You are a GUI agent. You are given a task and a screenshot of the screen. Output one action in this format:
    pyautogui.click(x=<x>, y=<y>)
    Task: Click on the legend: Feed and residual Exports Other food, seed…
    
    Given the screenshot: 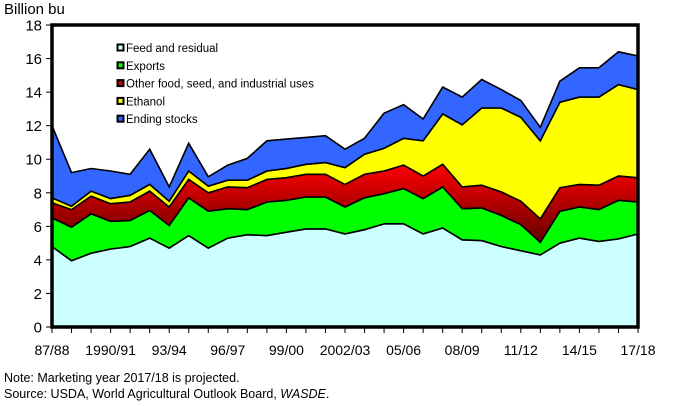 What is the action you would take?
    pyautogui.click(x=215, y=84)
    